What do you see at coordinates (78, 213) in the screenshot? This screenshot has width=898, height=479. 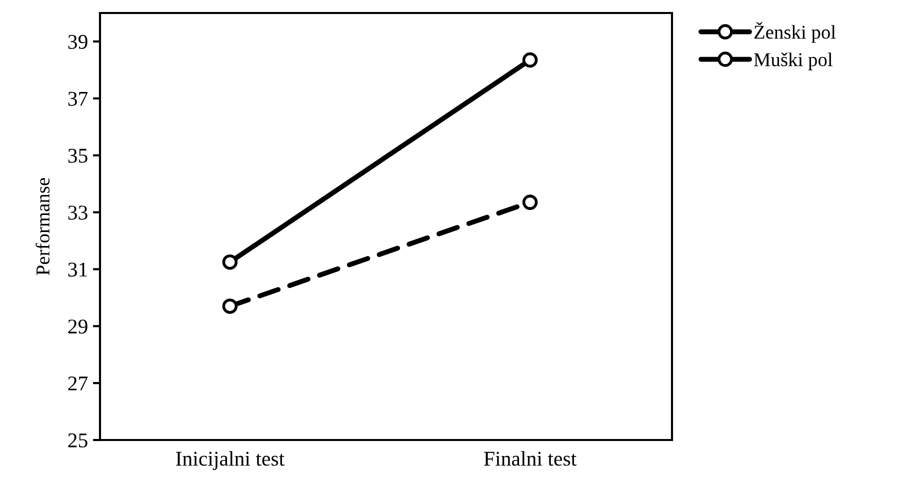 I see `y-tick-label: 33` at bounding box center [78, 213].